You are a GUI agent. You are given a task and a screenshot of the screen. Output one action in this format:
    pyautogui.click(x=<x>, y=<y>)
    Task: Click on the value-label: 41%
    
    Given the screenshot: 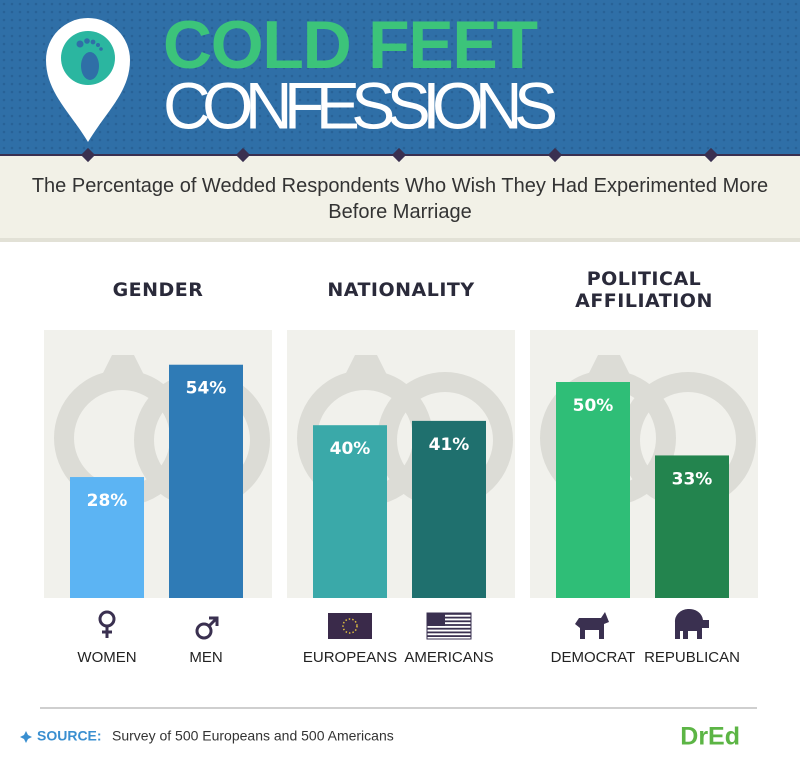 What is the action you would take?
    pyautogui.click(x=449, y=445)
    